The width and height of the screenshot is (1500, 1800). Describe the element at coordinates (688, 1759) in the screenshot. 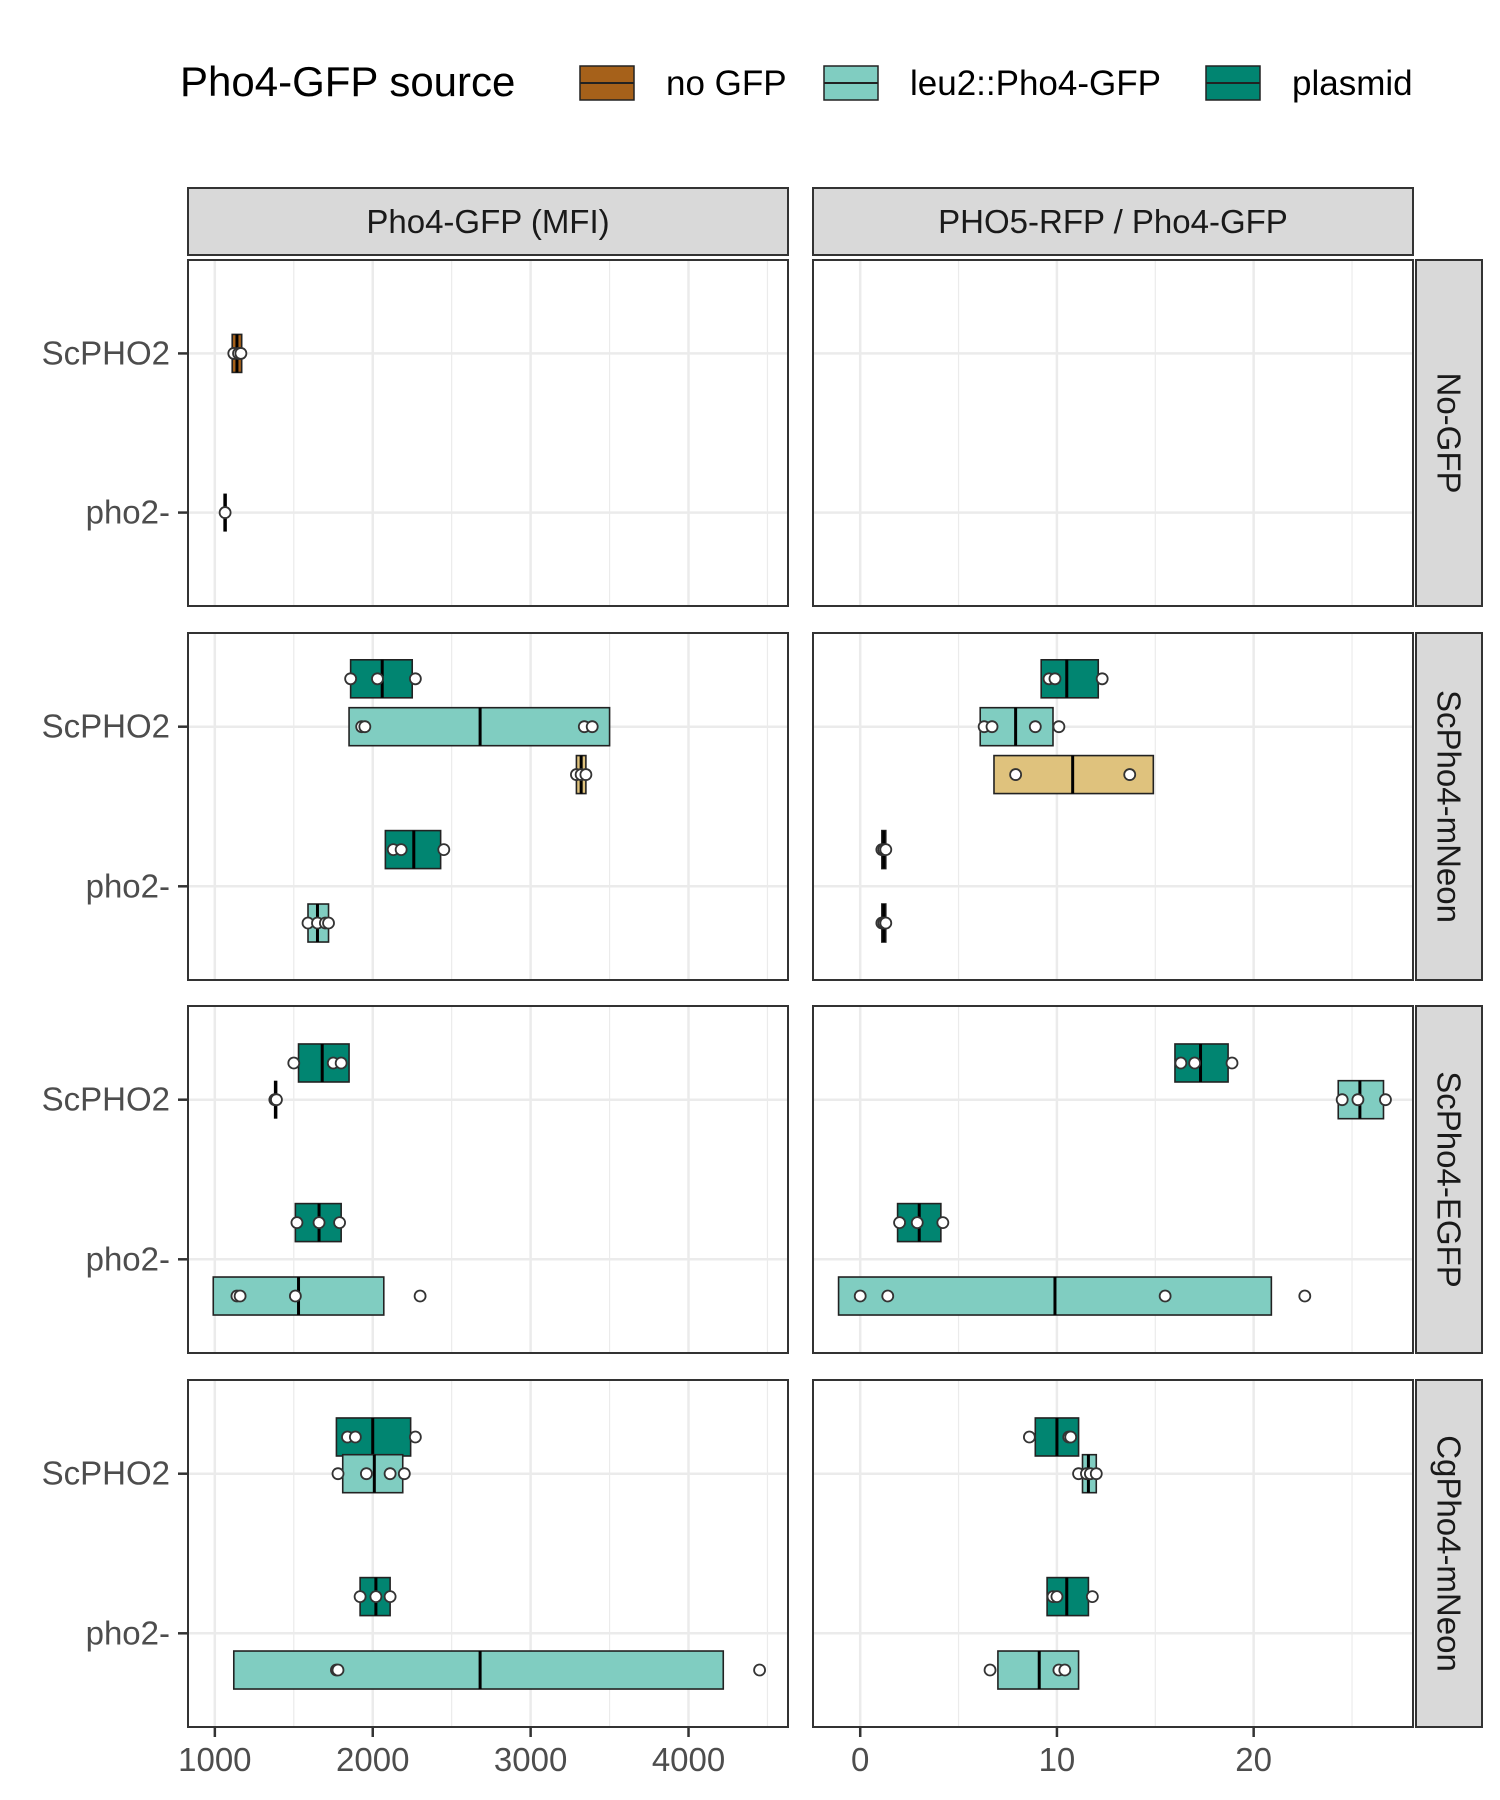

I see `x-tick-label: 4000` at that location.